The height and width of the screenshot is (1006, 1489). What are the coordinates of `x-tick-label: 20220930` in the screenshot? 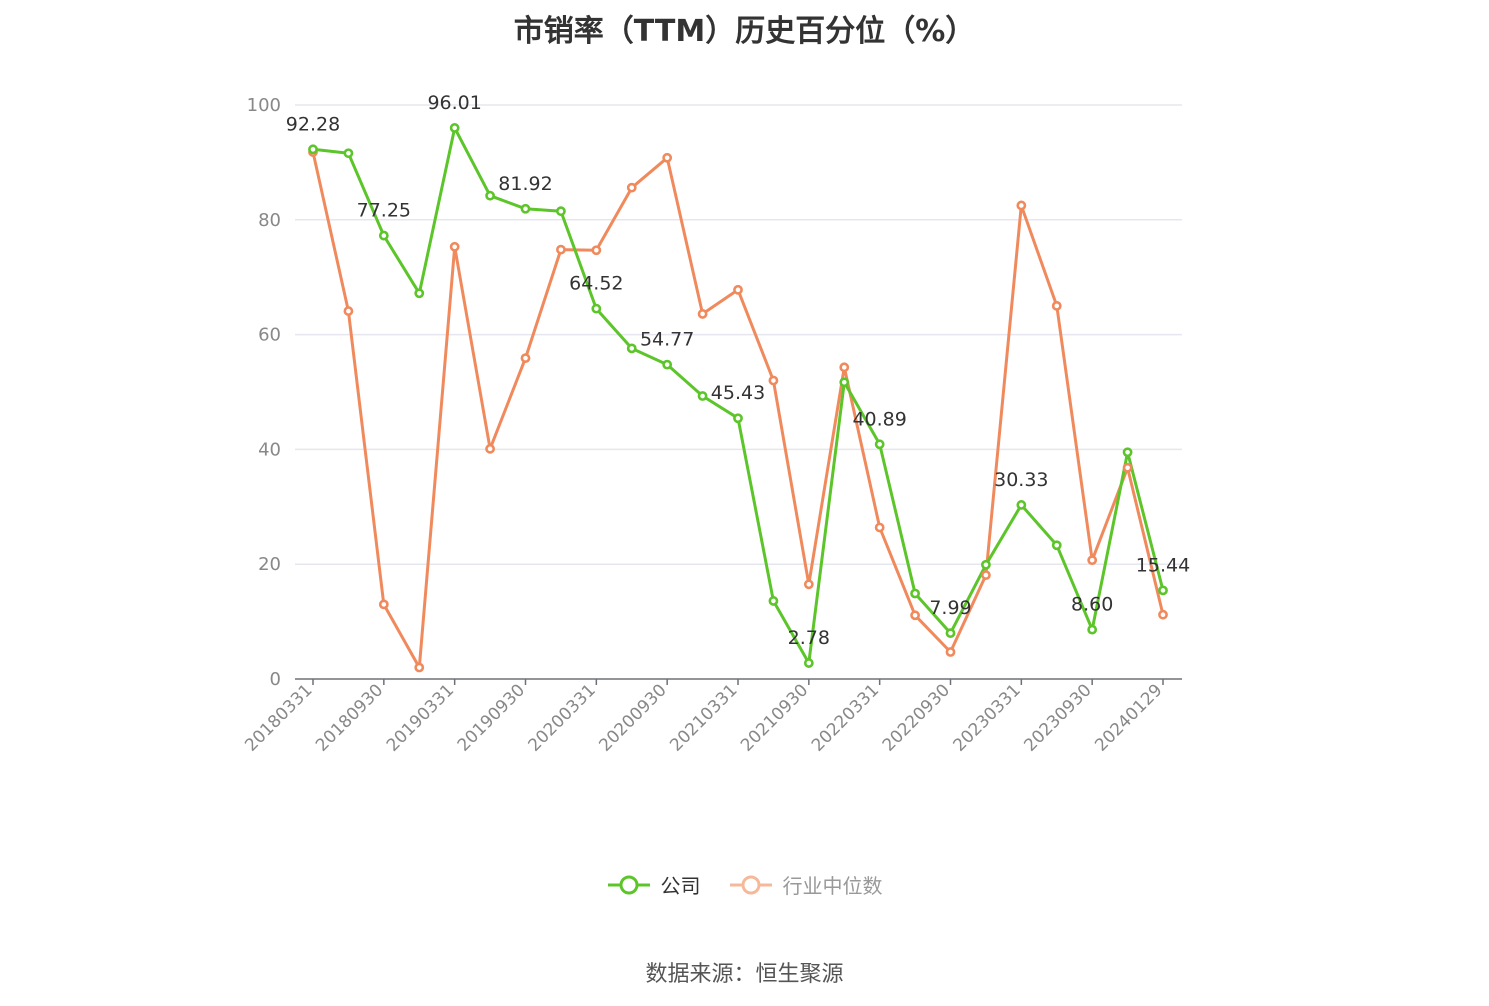 It's located at (916, 717).